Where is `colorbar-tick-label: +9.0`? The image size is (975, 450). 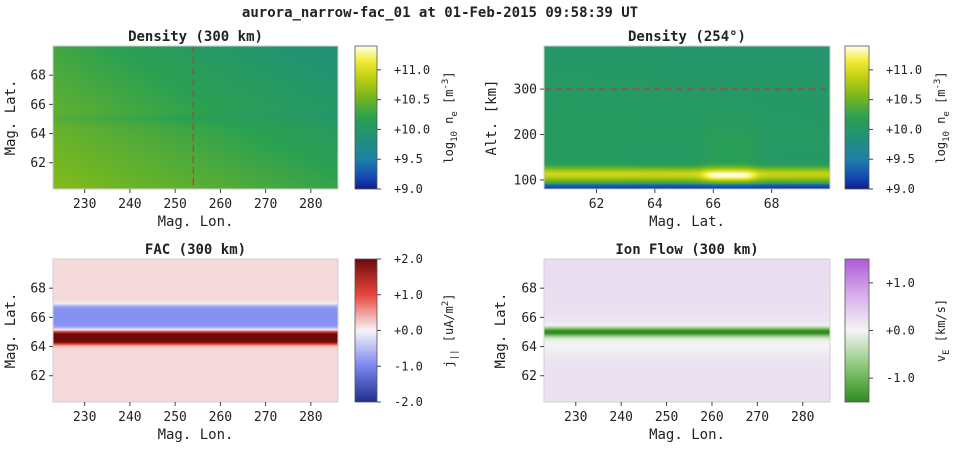 colorbar-tick-label: +9.0 is located at coordinates (408, 189).